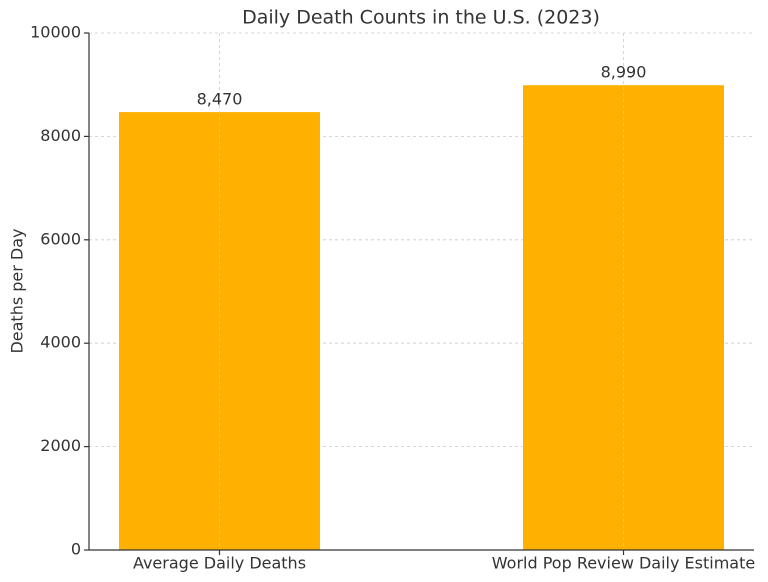  Describe the element at coordinates (60, 238) in the screenshot. I see `y-tick-label: 6000` at that location.